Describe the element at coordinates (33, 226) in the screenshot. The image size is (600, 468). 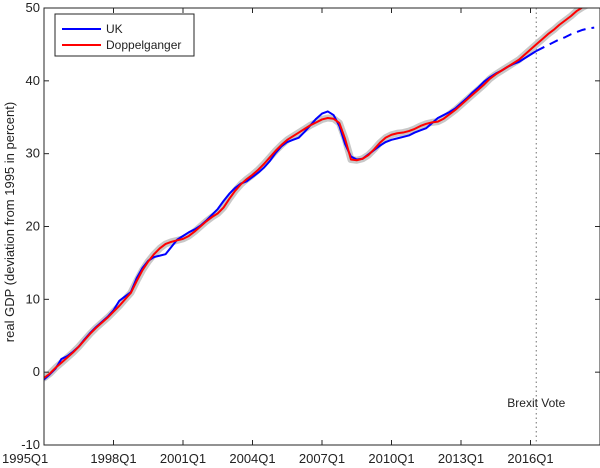
I see `y-tick-label: 20` at that location.